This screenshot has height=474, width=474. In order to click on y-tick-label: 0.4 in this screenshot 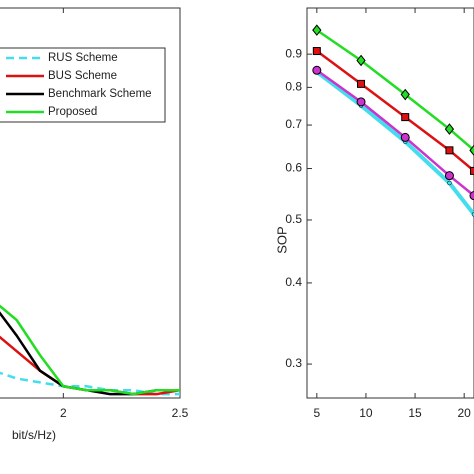, I will do `click(293, 282)`.